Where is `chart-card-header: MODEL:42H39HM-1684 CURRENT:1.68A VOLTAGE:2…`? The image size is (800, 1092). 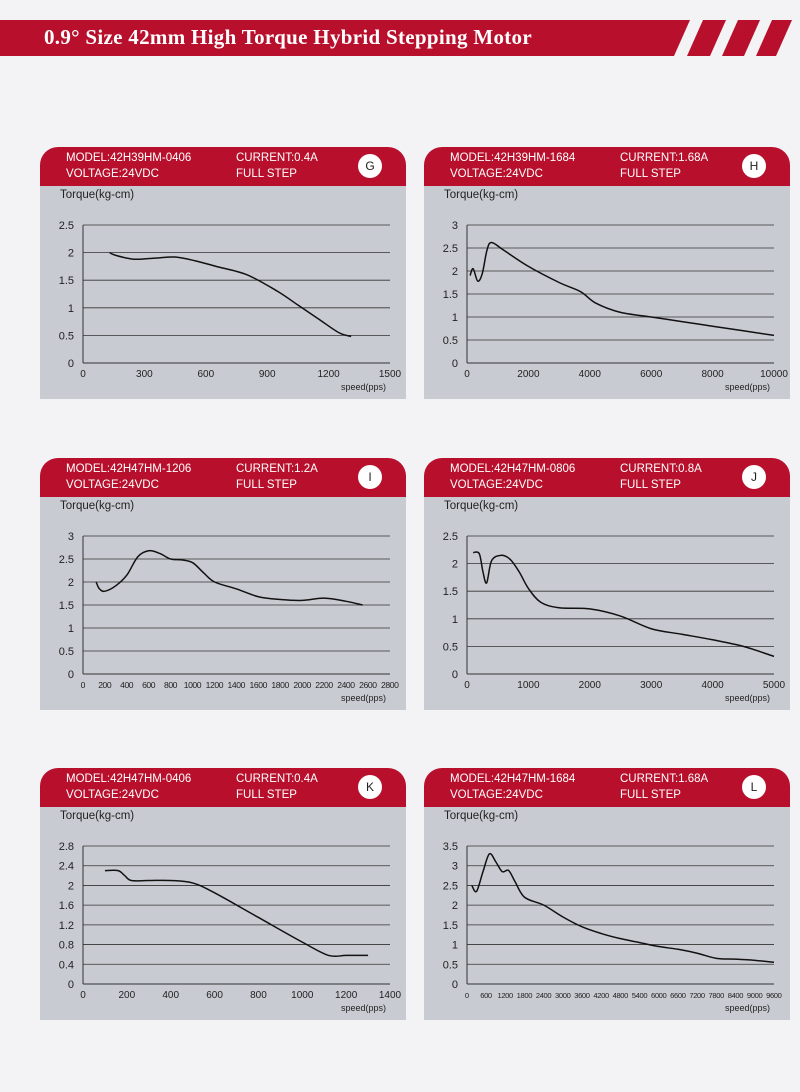
chart-card-header: MODEL:42H39HM-1684 CURRENT:1.68A VOLTAGE:2… is located at coordinates (607, 166).